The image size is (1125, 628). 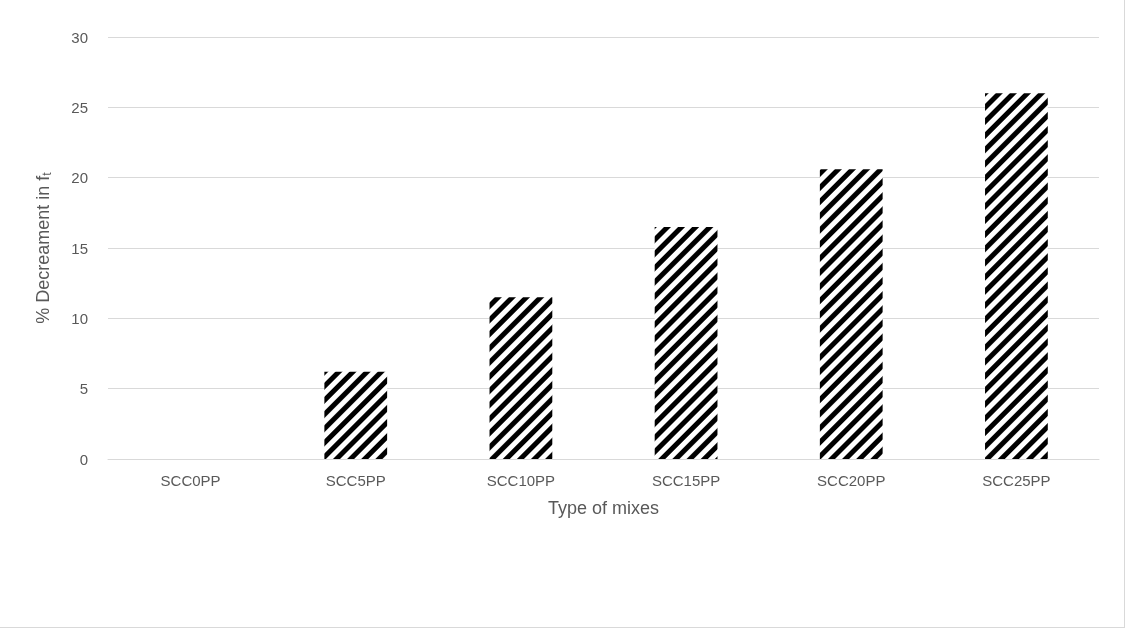 I want to click on y-tick-label: 5, so click(x=83, y=389).